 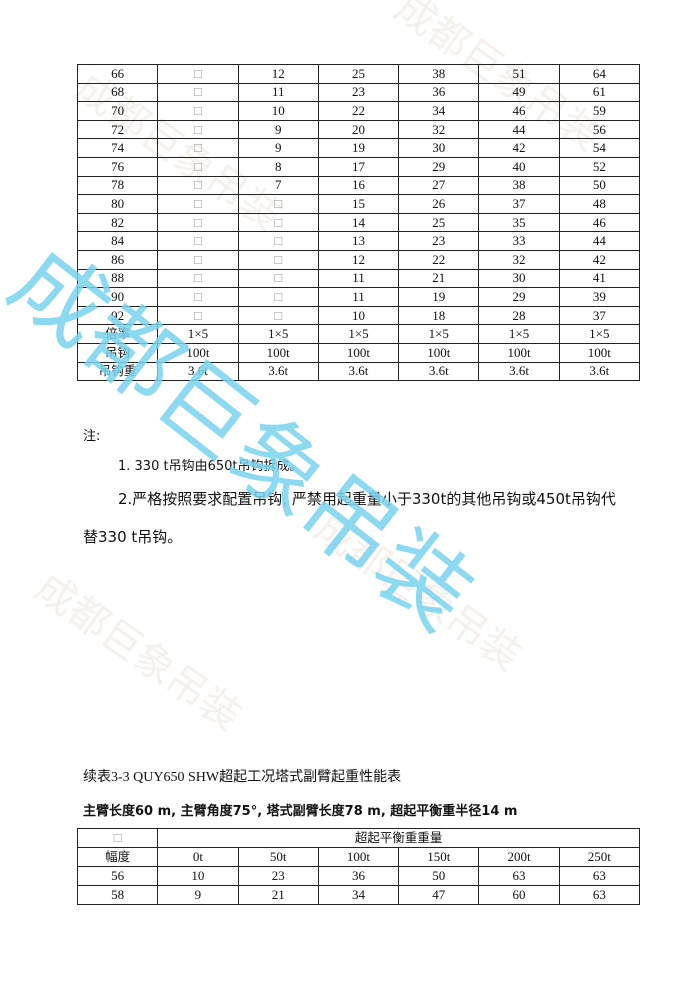 I want to click on table-row: 58 9 21 34 47 60 63, so click(x=358, y=895).